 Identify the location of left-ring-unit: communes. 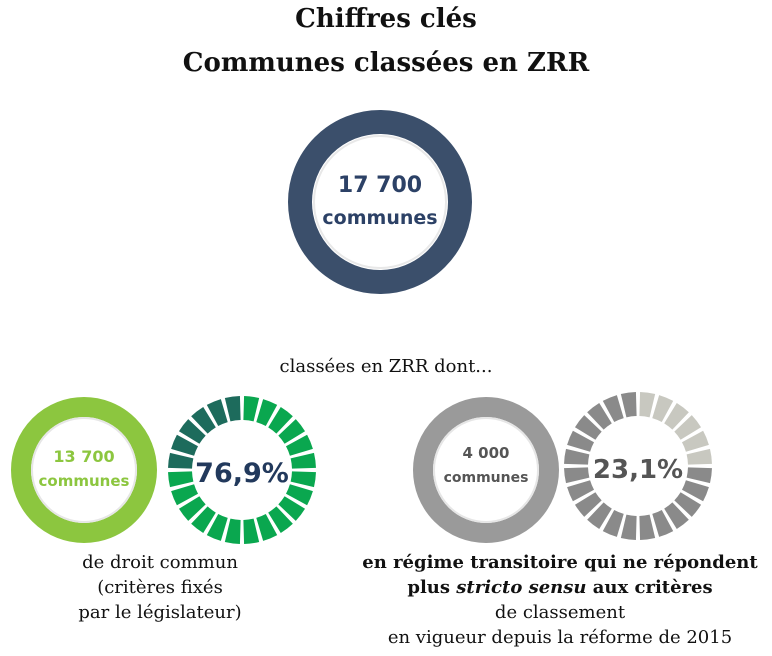
(84, 481).